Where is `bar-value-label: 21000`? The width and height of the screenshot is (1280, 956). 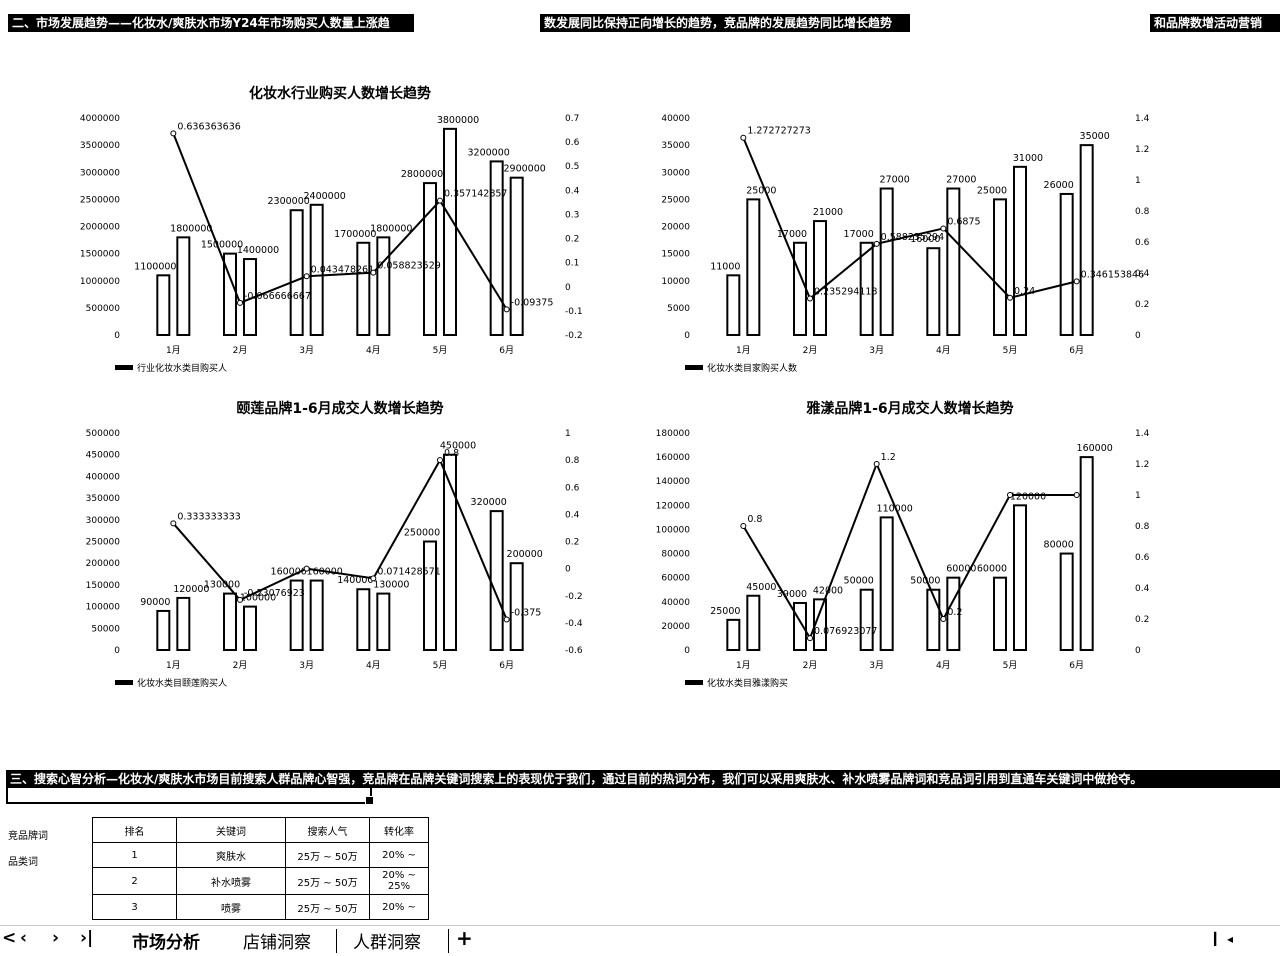 bar-value-label: 21000 is located at coordinates (828, 212).